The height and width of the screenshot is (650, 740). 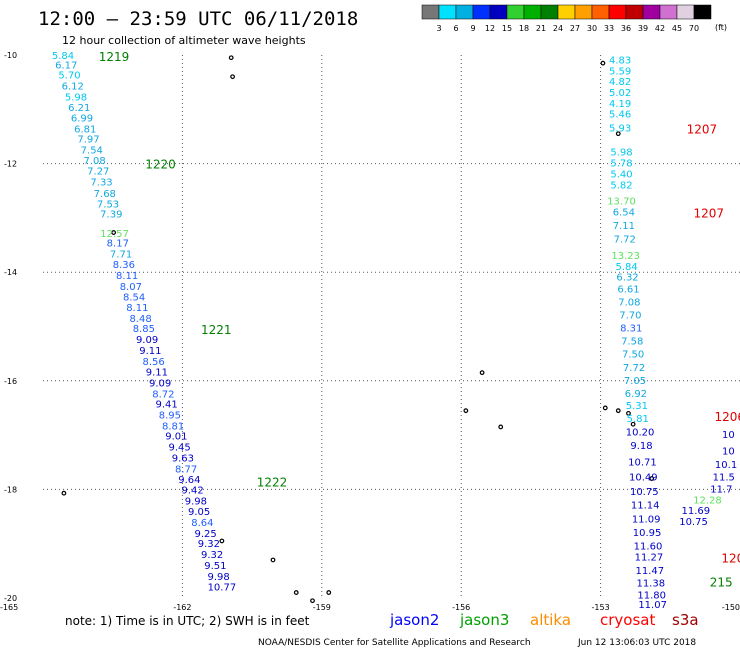 I want to click on colorbar-tick: 30, so click(x=592, y=28).